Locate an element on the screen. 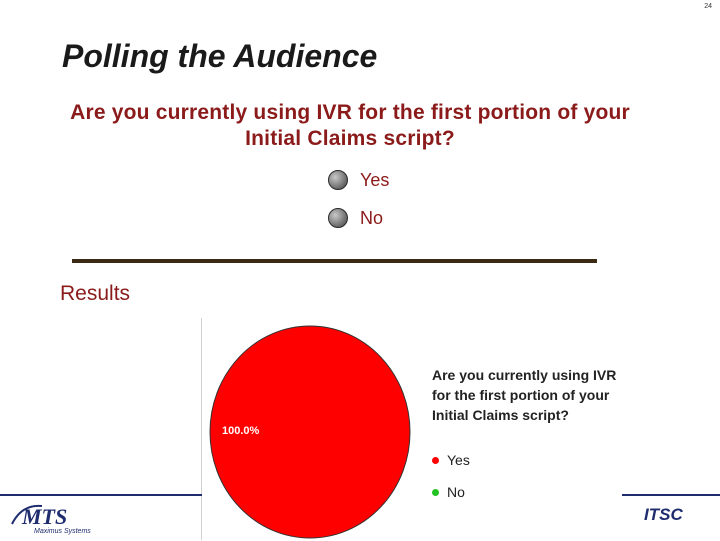 The height and width of the screenshot is (541, 720). poll-option-label: No is located at coordinates (372, 217).